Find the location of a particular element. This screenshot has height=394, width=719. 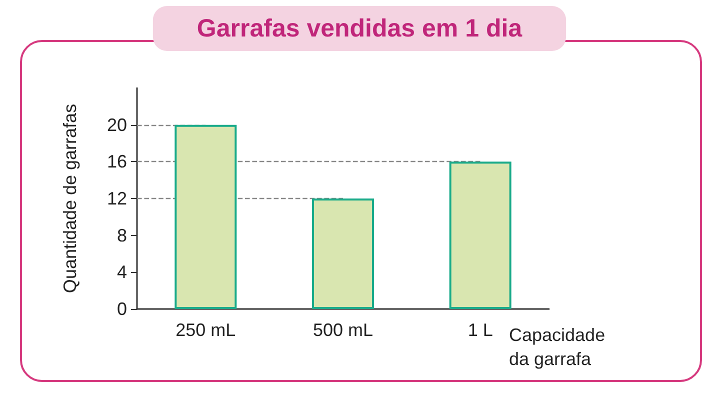

x-tick-label: 250 mL is located at coordinates (206, 330).